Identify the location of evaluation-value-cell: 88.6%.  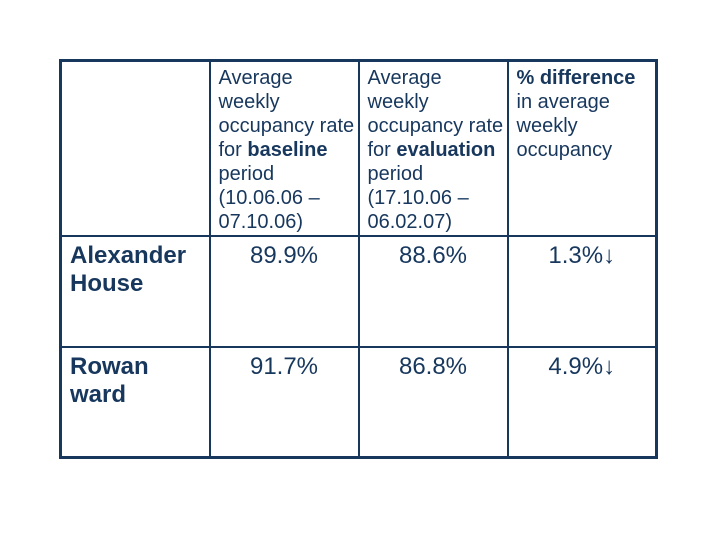
(433, 291).